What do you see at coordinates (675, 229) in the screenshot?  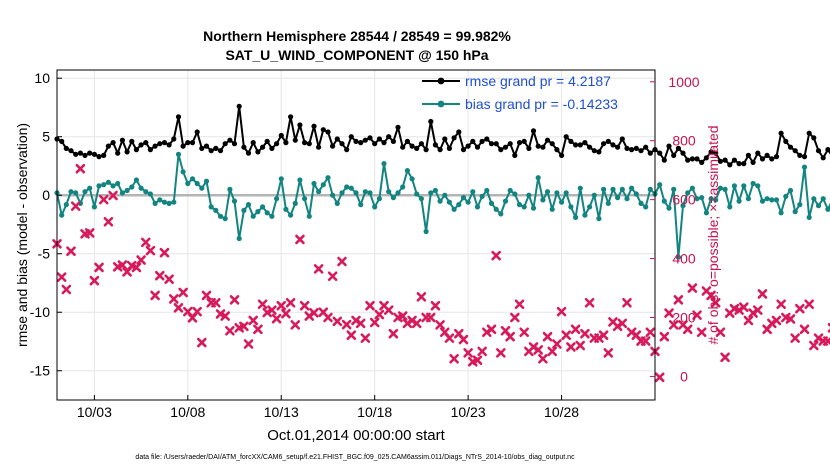 I see `y2-ticks: 0 200 400 600 800 1000` at bounding box center [675, 229].